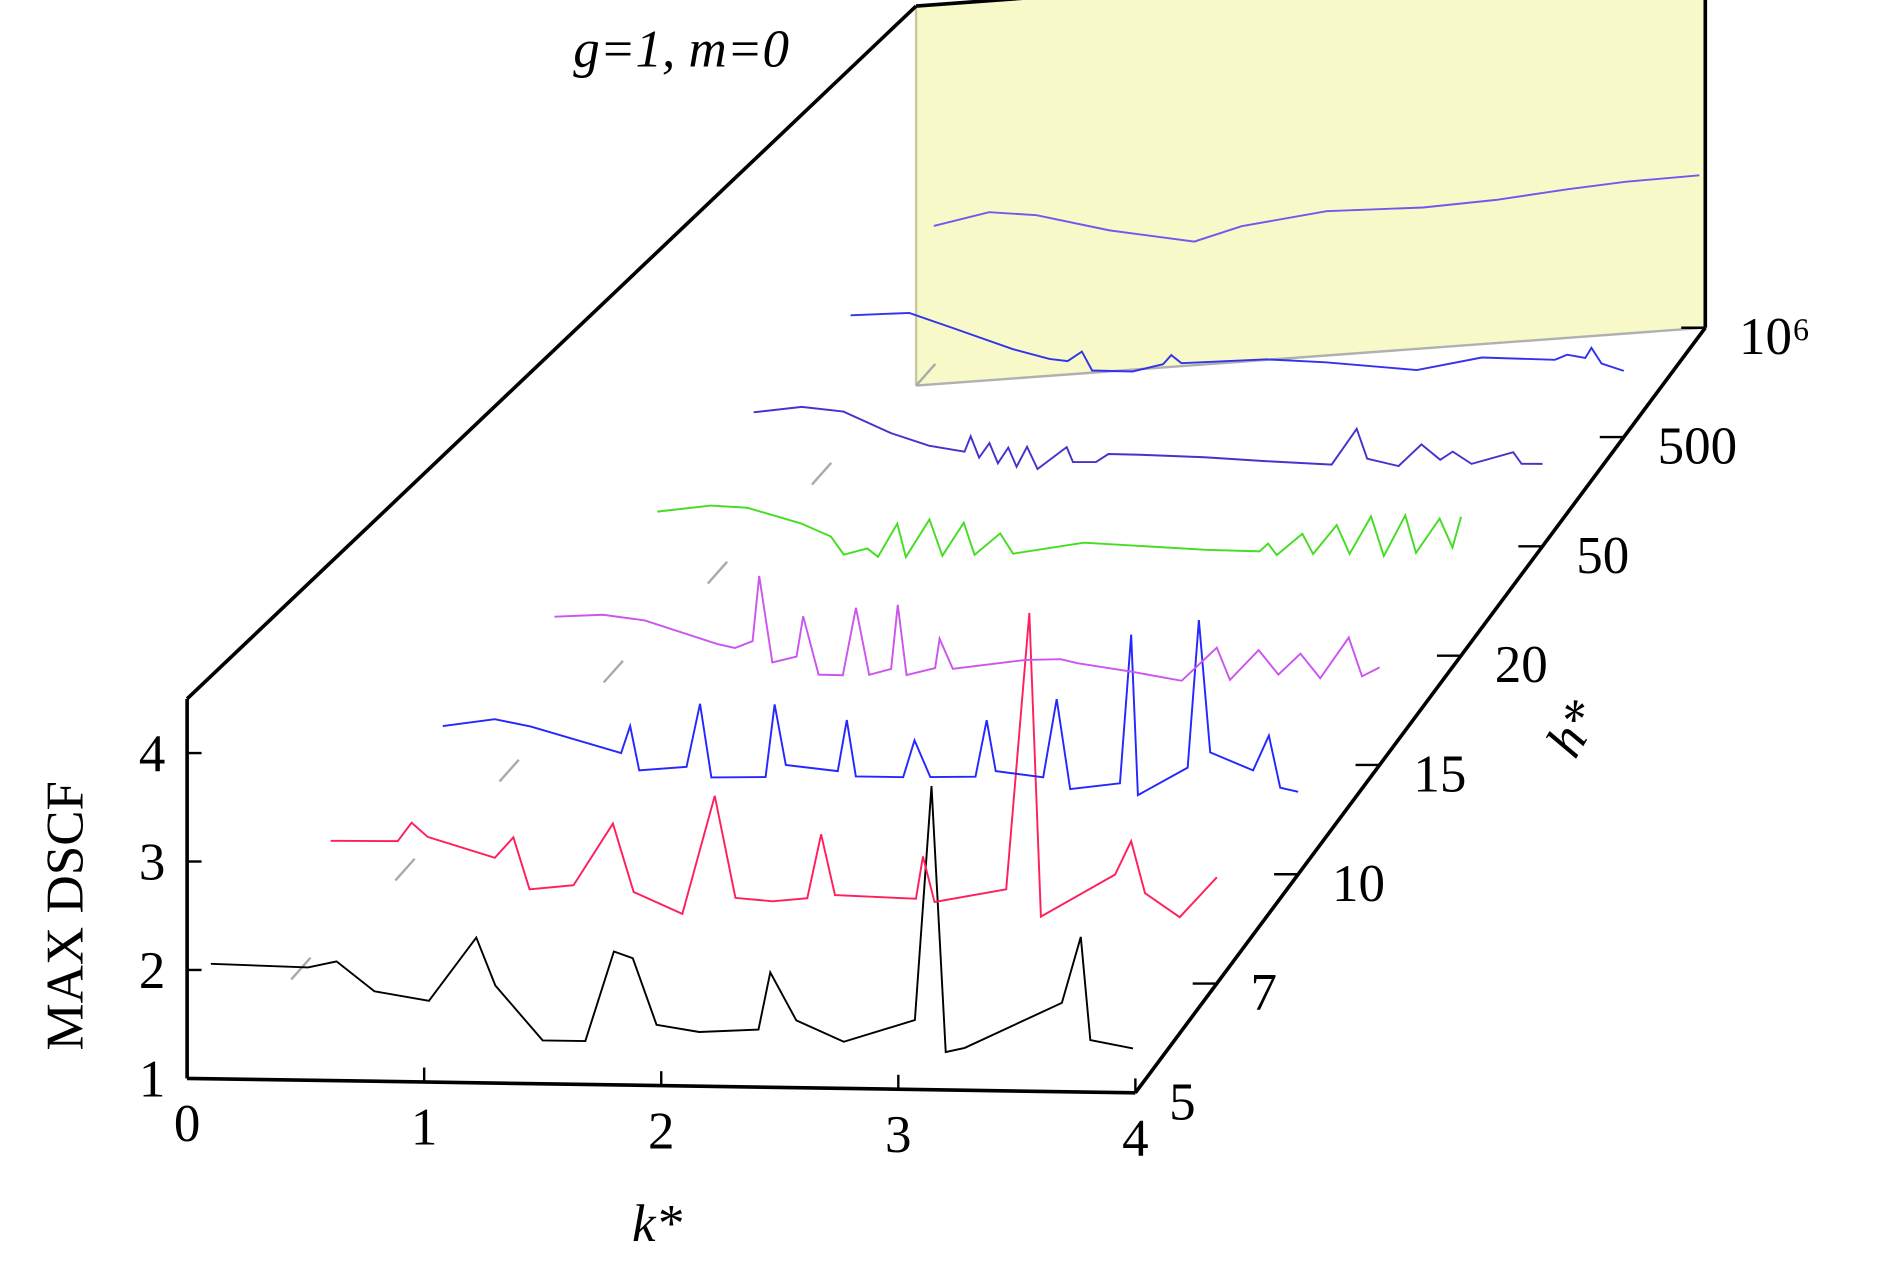  What do you see at coordinates (152, 1079) in the screenshot?
I see `y-tick-label: 1` at bounding box center [152, 1079].